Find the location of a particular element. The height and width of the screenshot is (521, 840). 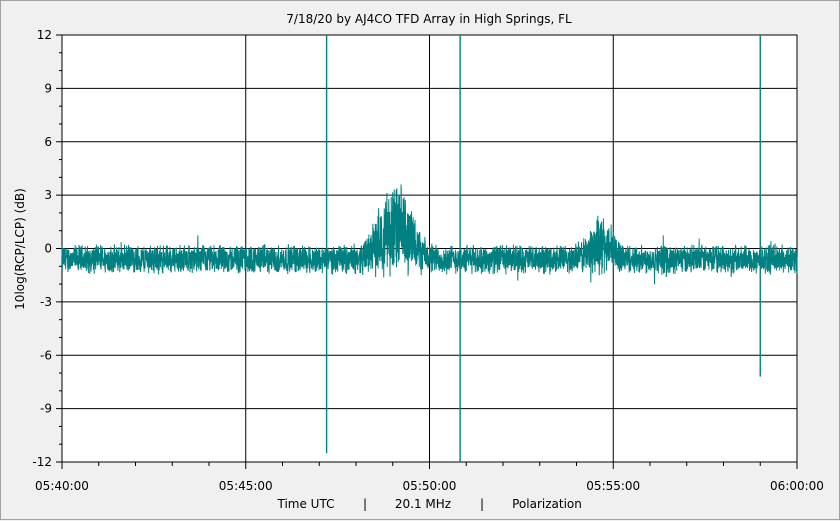

x-label-sep2: | is located at coordinates (482, 504).